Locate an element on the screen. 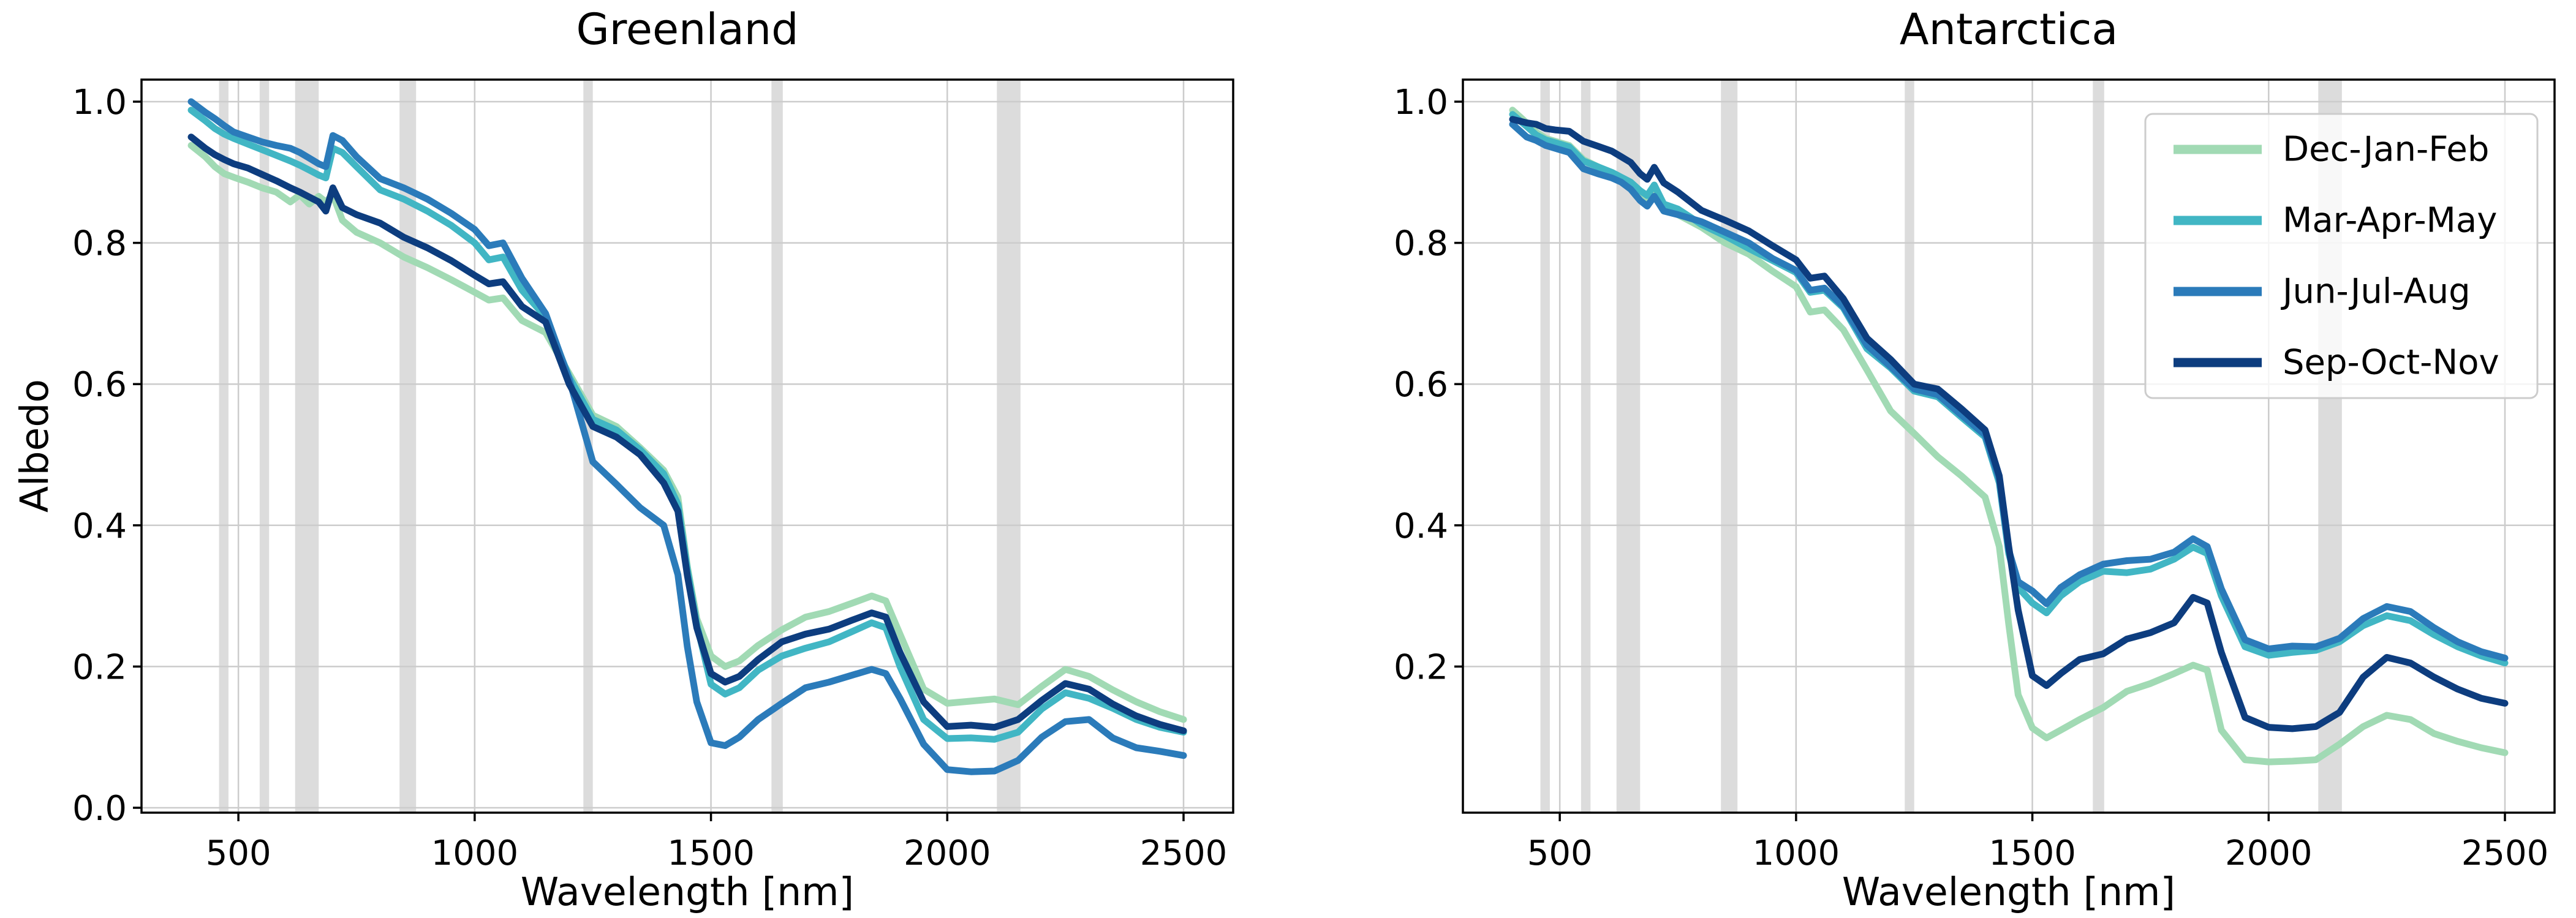  legend-box is located at coordinates (2341, 256).